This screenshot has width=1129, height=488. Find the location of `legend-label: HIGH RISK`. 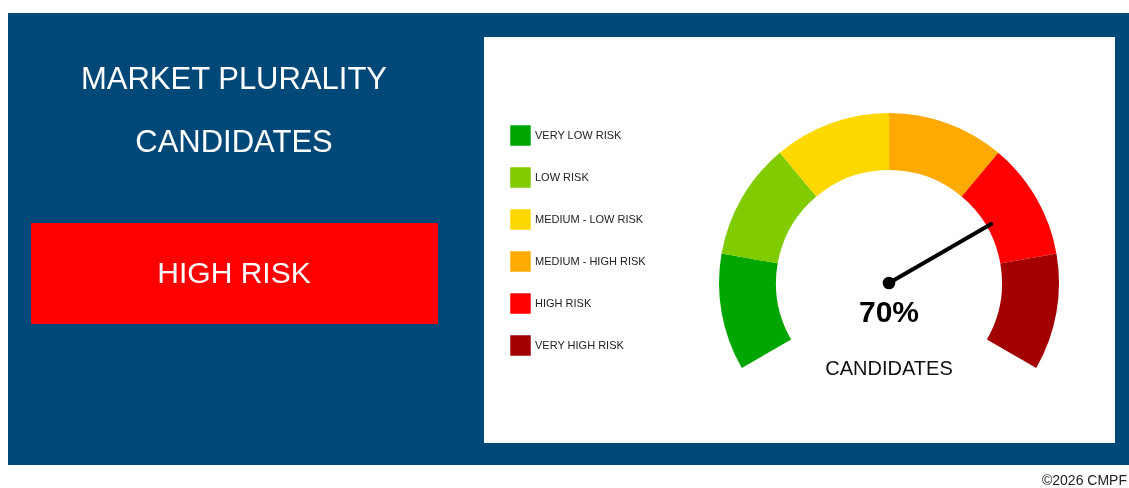

legend-label: HIGH RISK is located at coordinates (563, 302).